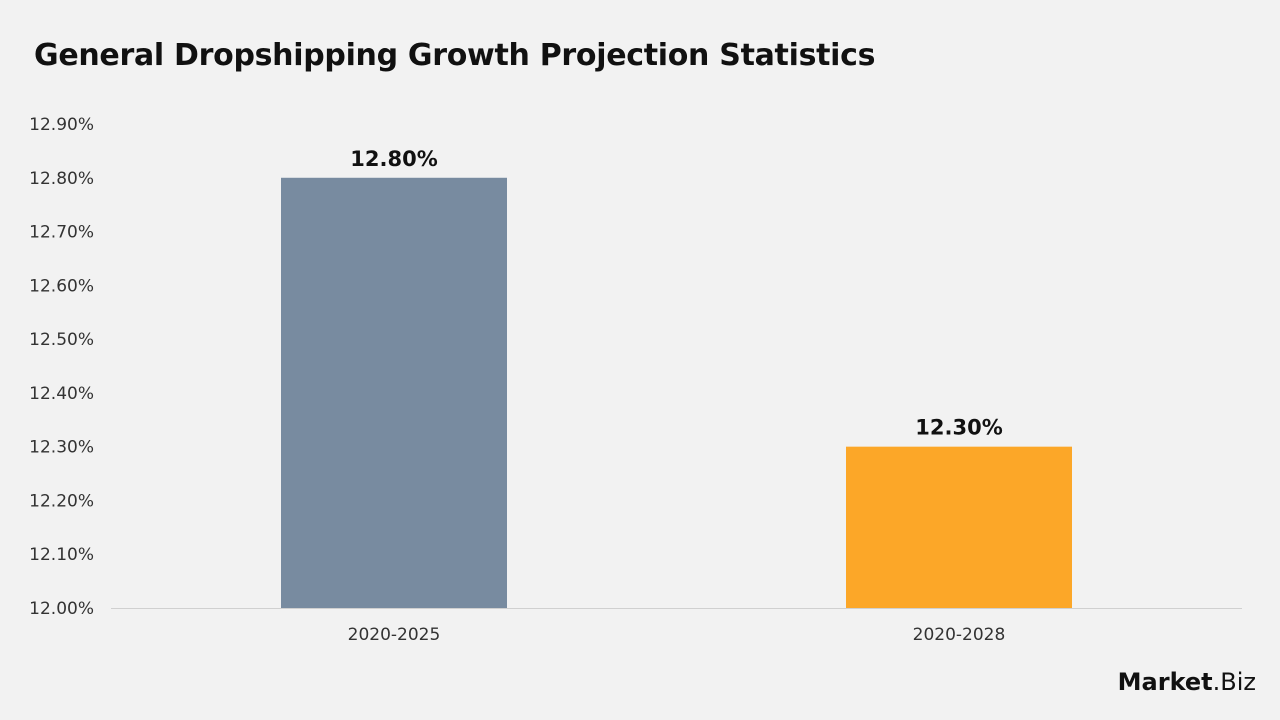  What do you see at coordinates (1186, 682) in the screenshot?
I see `marketbiz-logo: Market.Biz` at bounding box center [1186, 682].